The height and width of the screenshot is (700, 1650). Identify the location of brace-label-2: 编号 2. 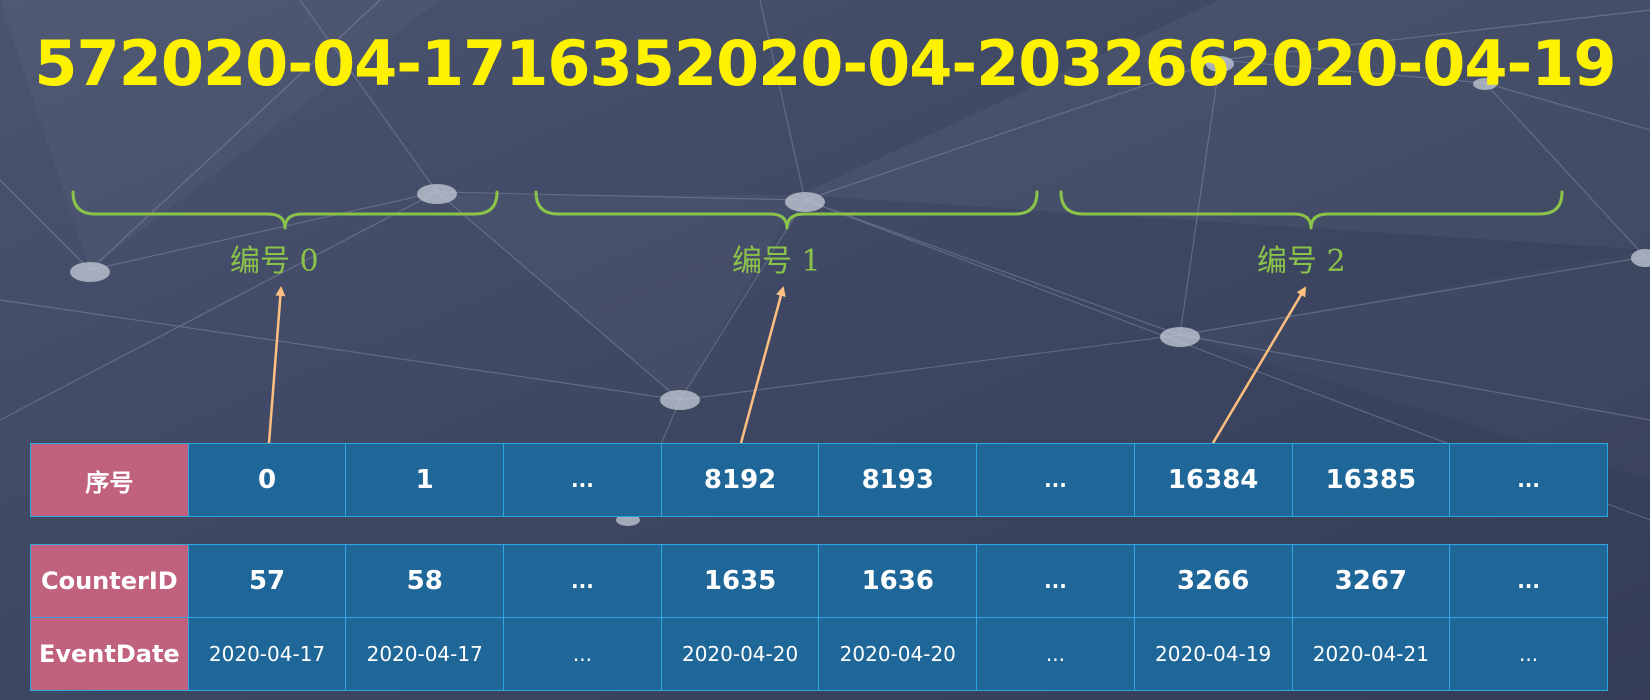
(1301, 261).